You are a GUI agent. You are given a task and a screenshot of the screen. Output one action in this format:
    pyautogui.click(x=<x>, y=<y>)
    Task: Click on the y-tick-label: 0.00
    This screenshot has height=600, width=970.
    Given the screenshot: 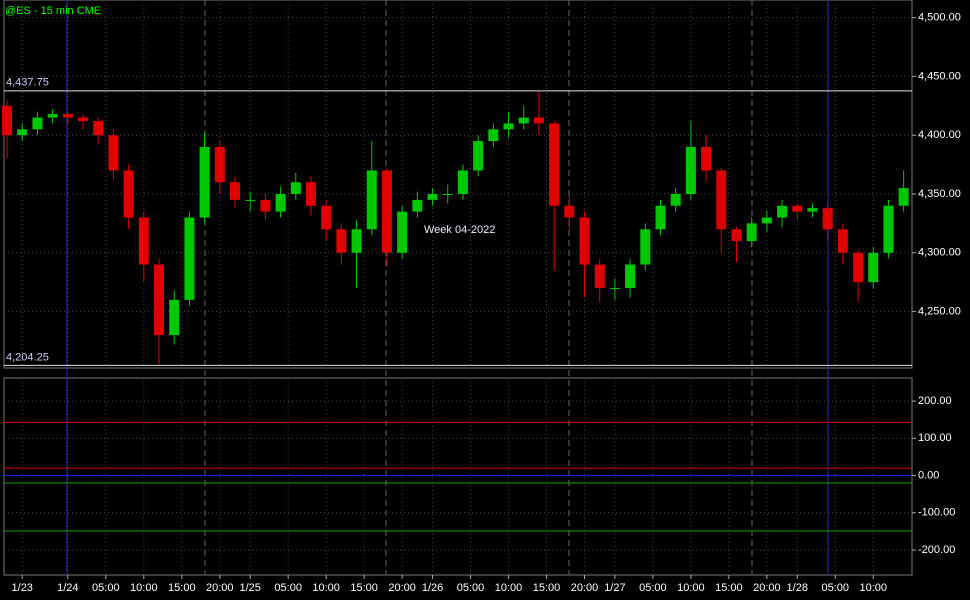 What is the action you would take?
    pyautogui.click(x=928, y=475)
    